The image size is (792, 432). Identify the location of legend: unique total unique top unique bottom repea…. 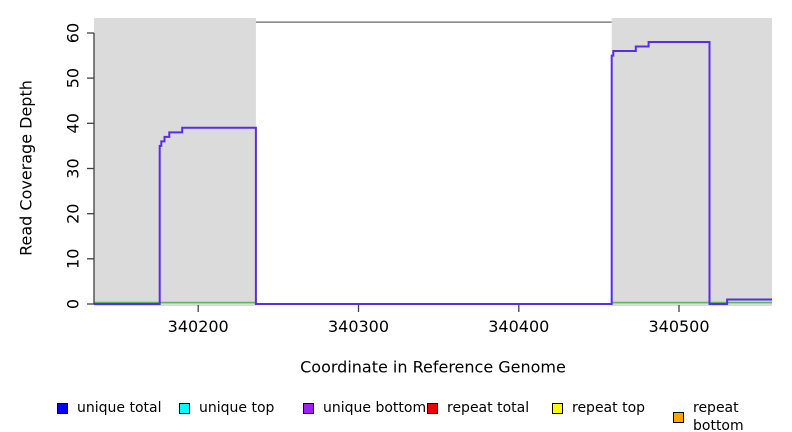
(396, 415).